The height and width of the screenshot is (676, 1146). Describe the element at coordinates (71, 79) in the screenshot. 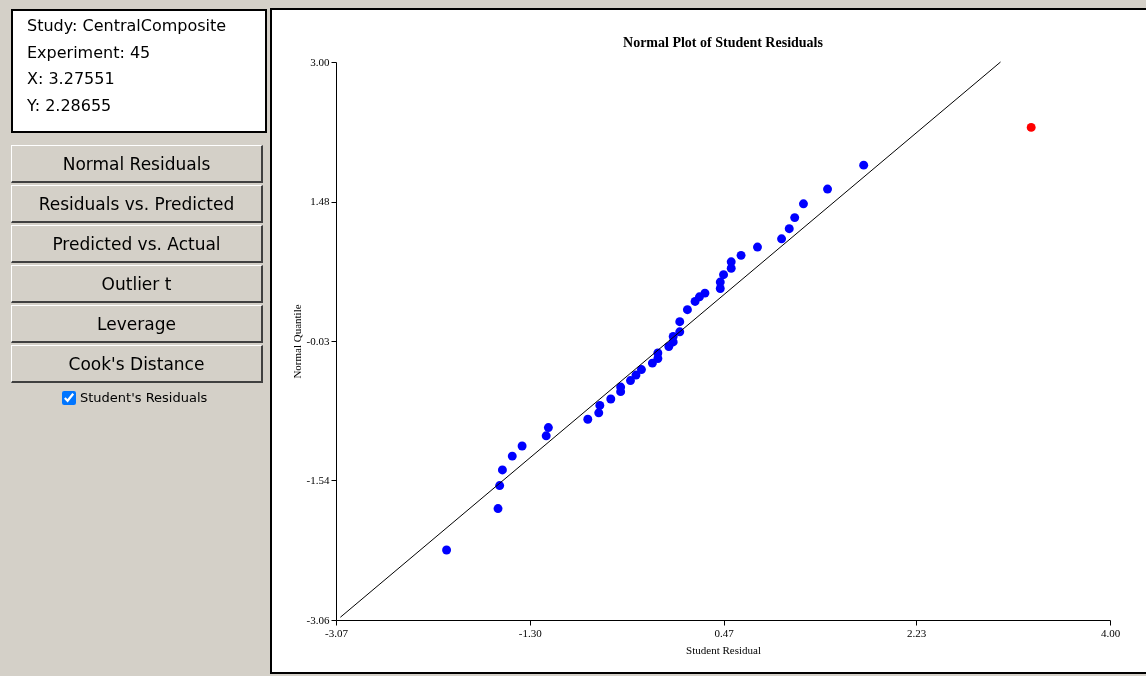

I see `text: X: 3.27551` at that location.